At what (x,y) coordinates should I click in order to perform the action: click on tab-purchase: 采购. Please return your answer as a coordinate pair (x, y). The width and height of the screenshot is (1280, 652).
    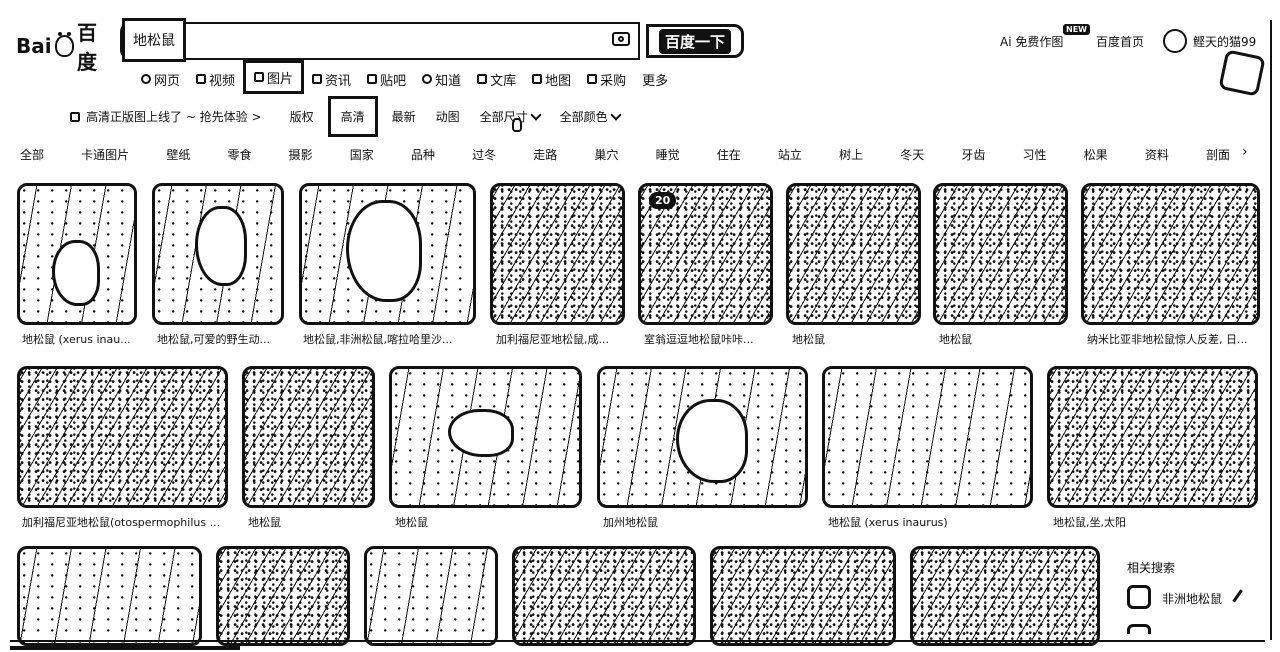
    Looking at the image, I should click on (606, 79).